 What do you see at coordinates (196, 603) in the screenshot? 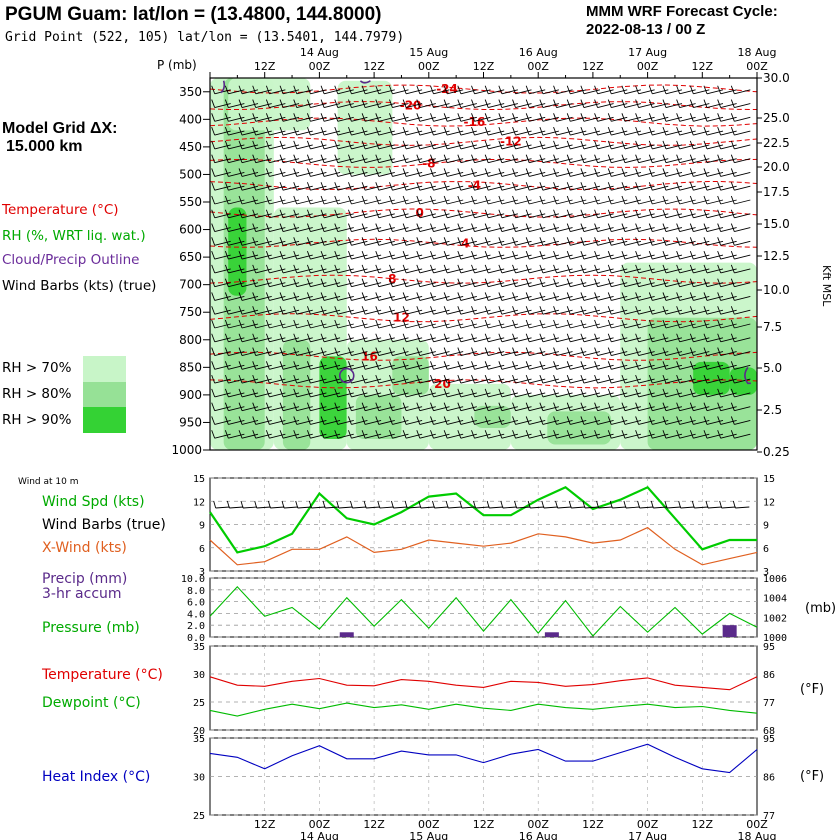
I see `y-tick-label: 6.0` at bounding box center [196, 603].